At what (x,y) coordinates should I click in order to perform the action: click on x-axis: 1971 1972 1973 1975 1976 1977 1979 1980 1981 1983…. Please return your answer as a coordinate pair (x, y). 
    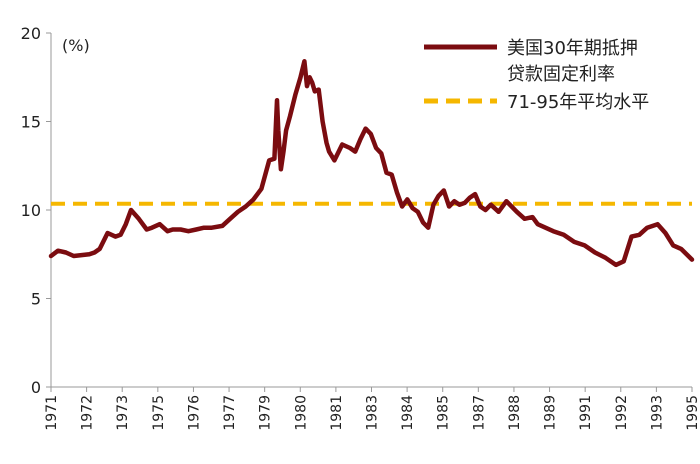
    Looking at the image, I should click on (372, 408).